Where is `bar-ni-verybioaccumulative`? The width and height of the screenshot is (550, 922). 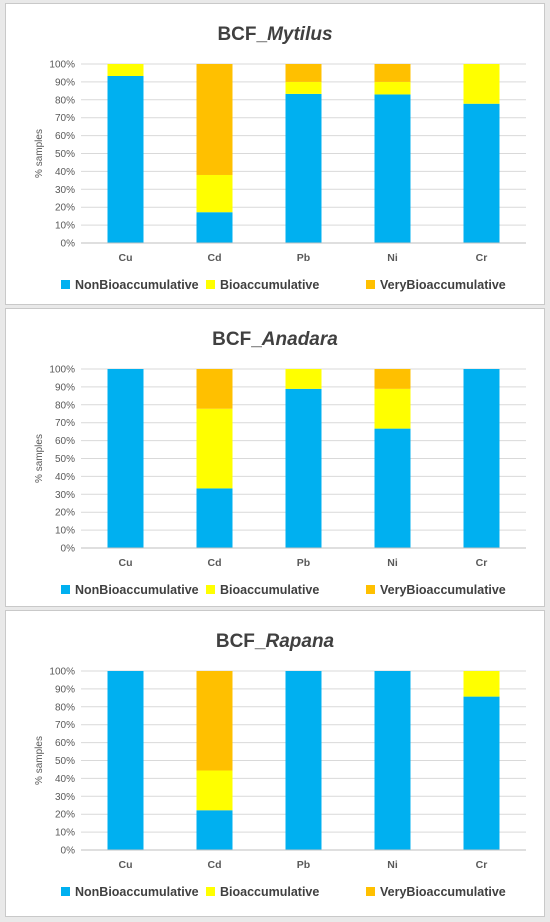 bar-ni-verybioaccumulative is located at coordinates (392, 379).